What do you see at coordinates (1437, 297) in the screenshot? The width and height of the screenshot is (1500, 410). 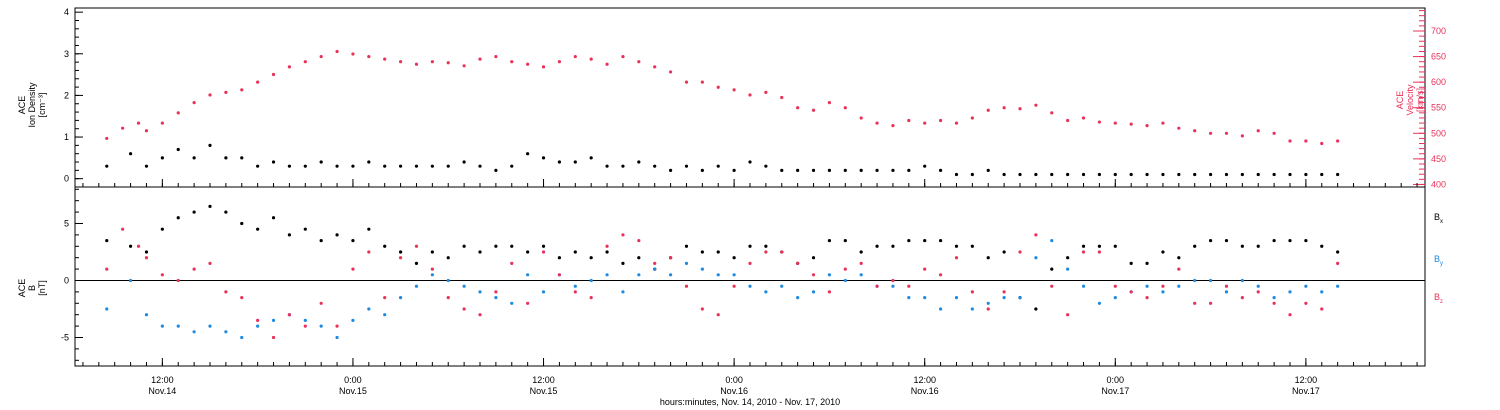 I see `legend-bz-main: B` at bounding box center [1437, 297].